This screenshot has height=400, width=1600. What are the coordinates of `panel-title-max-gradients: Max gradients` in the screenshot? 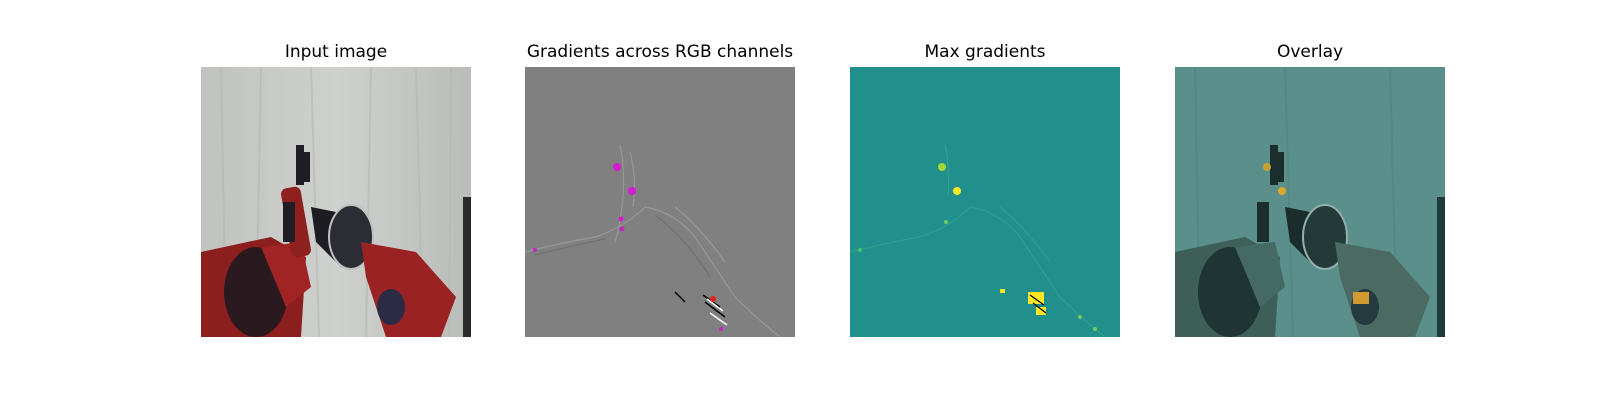 It's located at (985, 52).